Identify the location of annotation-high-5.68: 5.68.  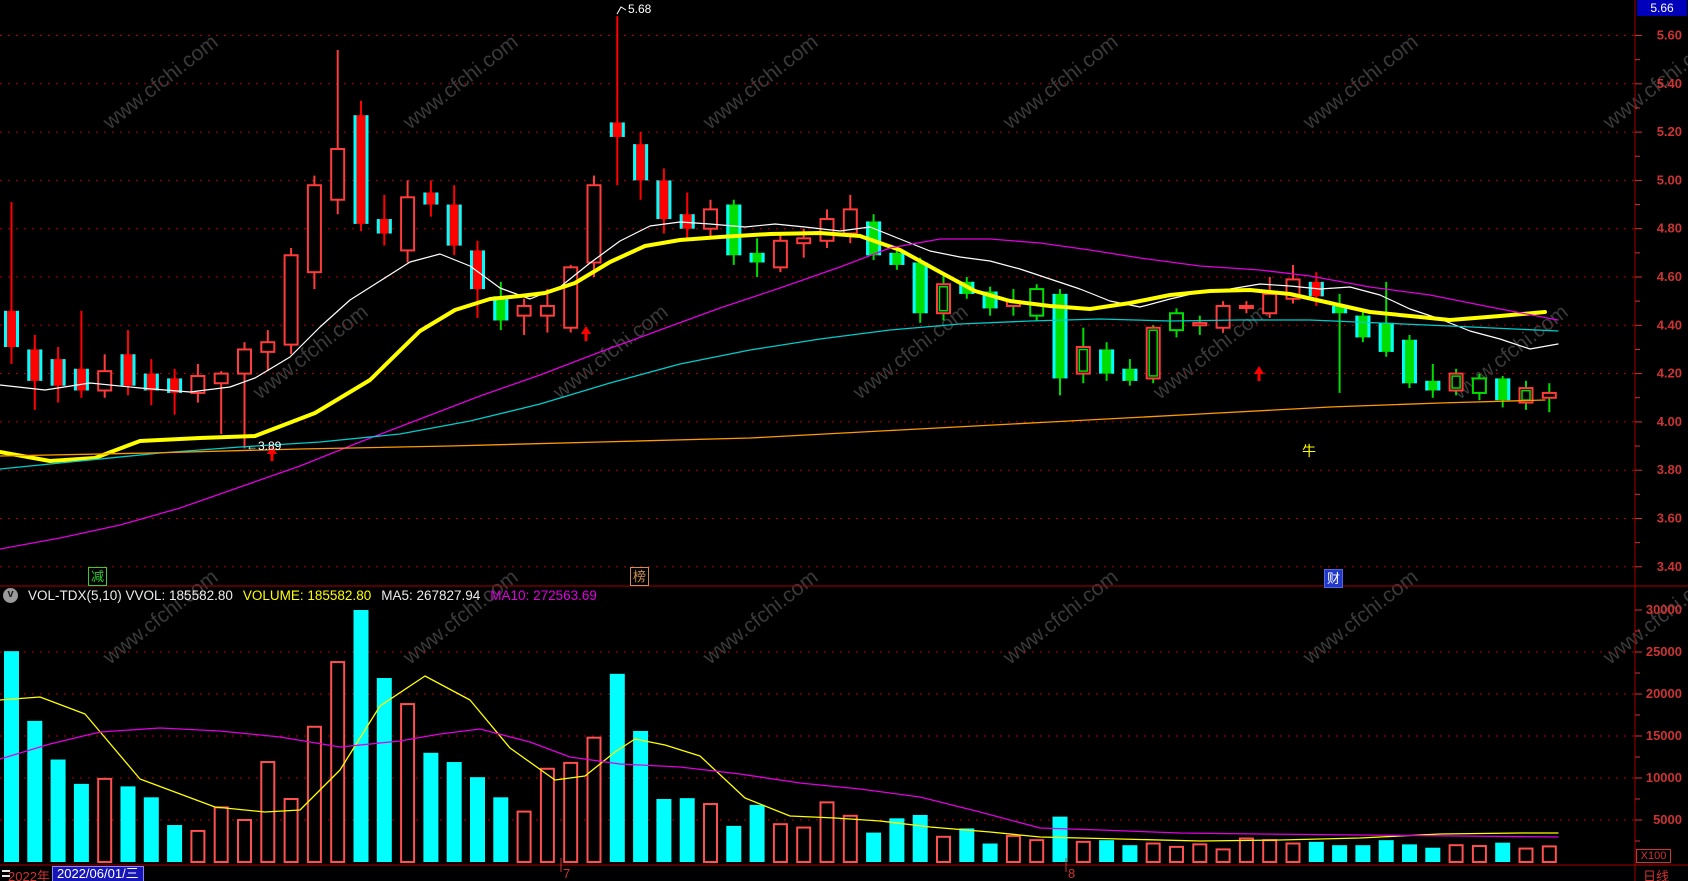
(640, 9).